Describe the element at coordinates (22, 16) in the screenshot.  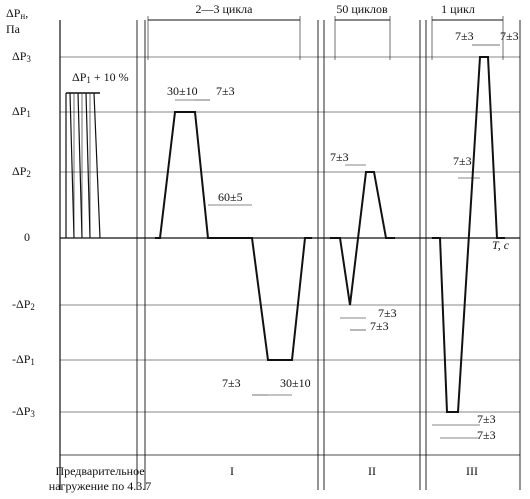
I see `y-label-sub: н` at that location.